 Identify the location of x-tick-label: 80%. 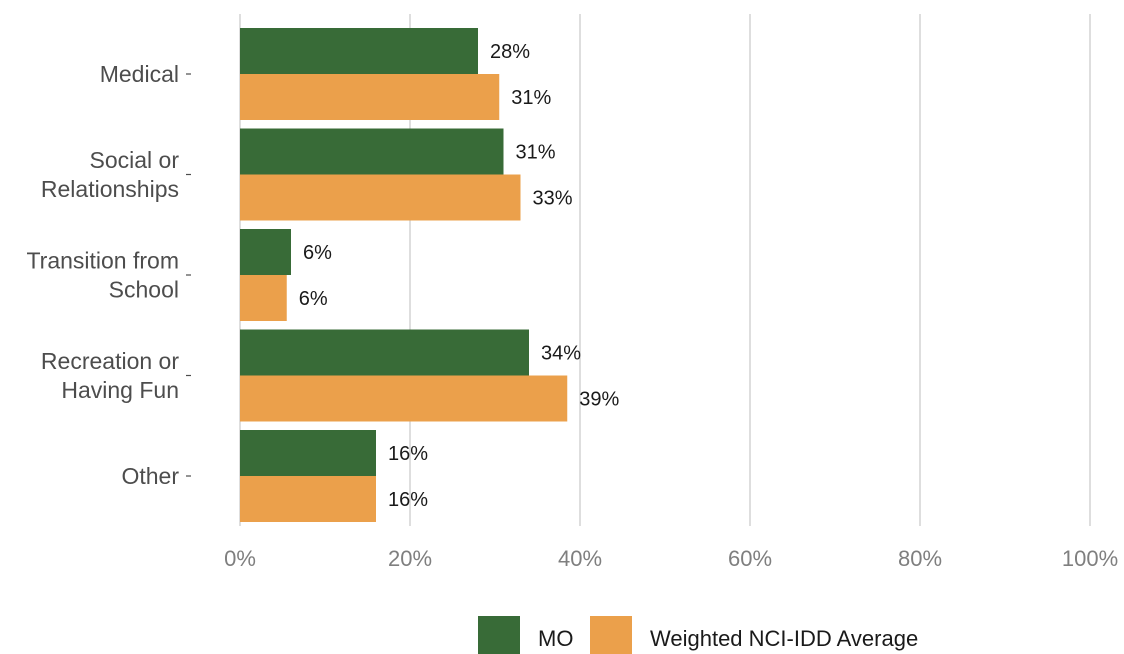
(920, 558).